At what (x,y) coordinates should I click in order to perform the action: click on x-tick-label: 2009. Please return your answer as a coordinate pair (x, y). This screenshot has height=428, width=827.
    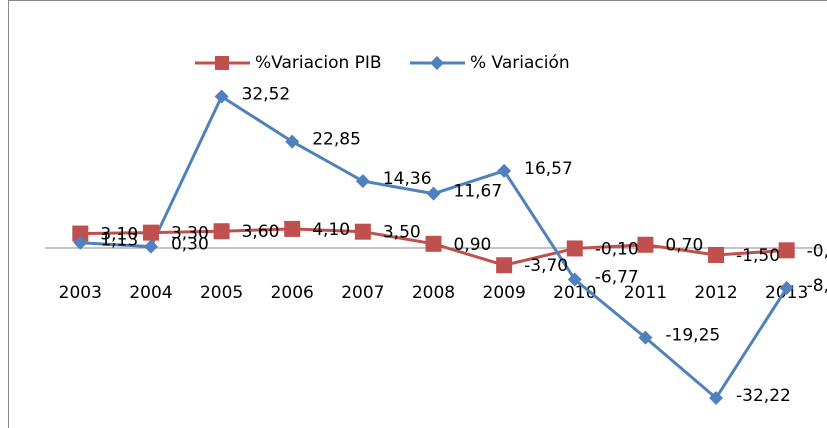
    Looking at the image, I should click on (504, 293).